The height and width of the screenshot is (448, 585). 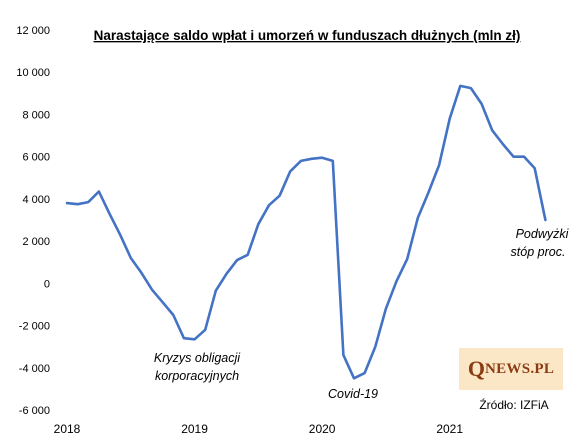 What do you see at coordinates (543, 234) in the screenshot?
I see `annotation-rate-hikes-line1: Podwyżki` at bounding box center [543, 234].